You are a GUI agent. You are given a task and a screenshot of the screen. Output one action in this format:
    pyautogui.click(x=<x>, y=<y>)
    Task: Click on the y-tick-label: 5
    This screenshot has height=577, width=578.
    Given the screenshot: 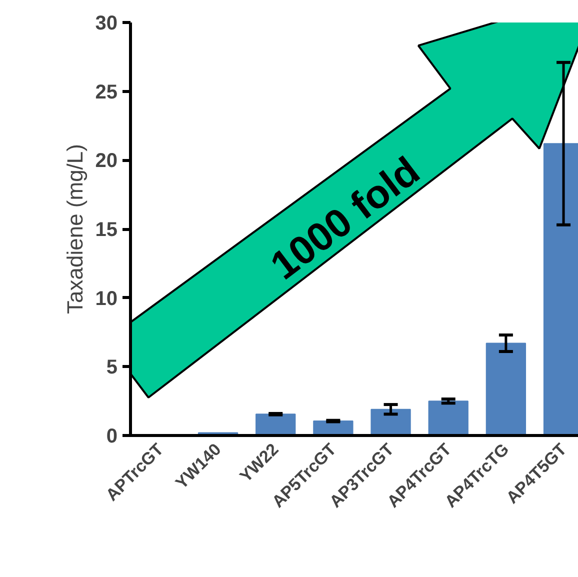 What is the action you would take?
    pyautogui.click(x=112, y=367)
    